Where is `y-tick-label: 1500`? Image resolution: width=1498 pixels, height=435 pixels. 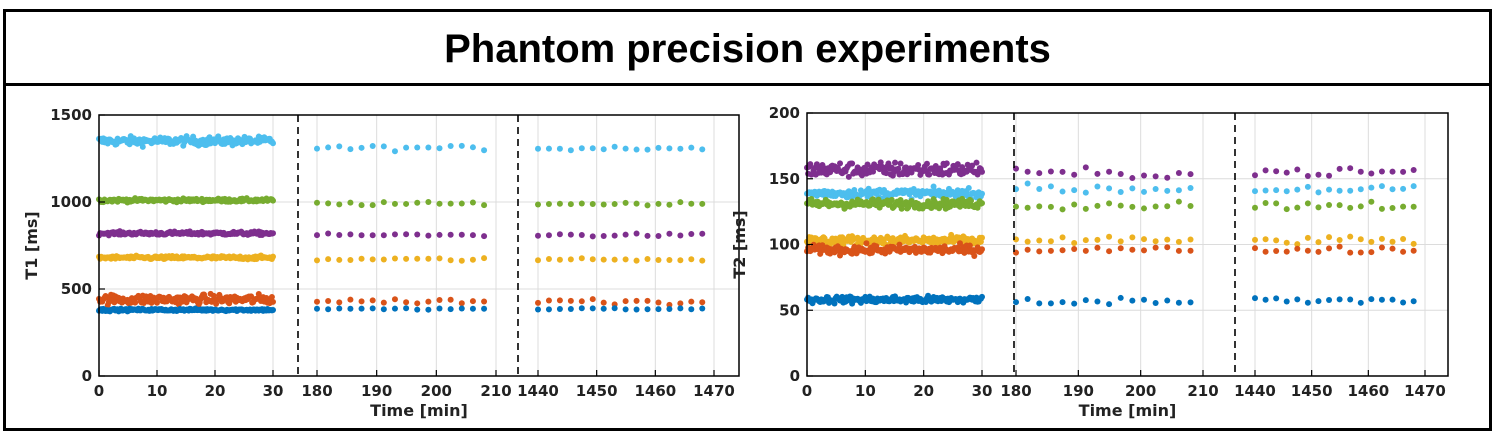
y-tick-label: 1500 is located at coordinates (71, 115).